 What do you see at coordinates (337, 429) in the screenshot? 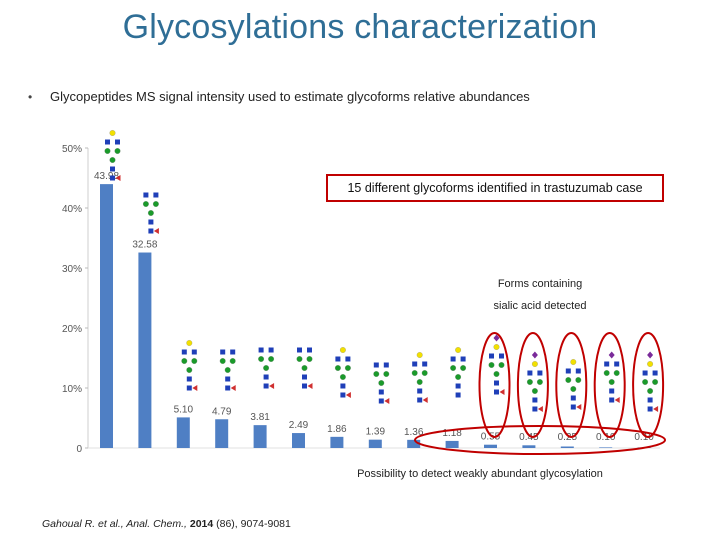
I see `bar-value-label: 1.86` at bounding box center [337, 429].